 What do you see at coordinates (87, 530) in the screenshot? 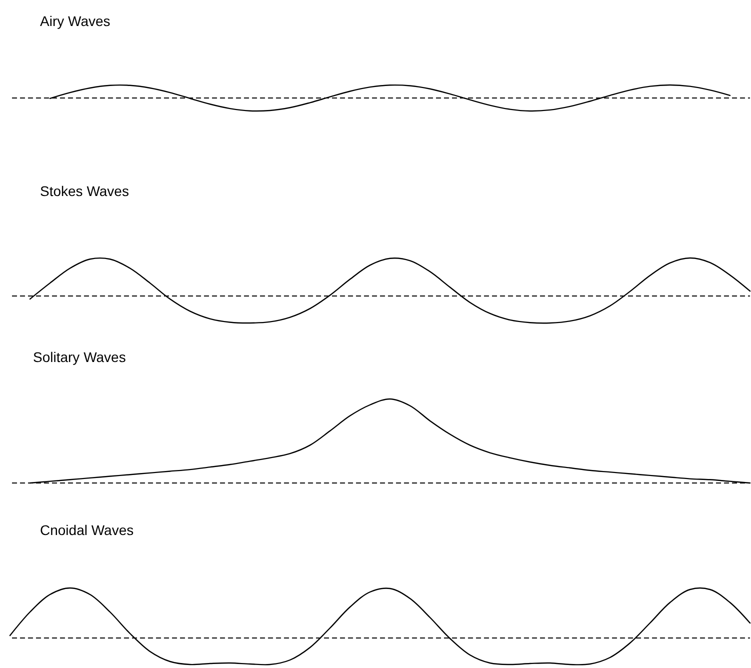
I see `chart-title: Cnoidal Waves` at bounding box center [87, 530].